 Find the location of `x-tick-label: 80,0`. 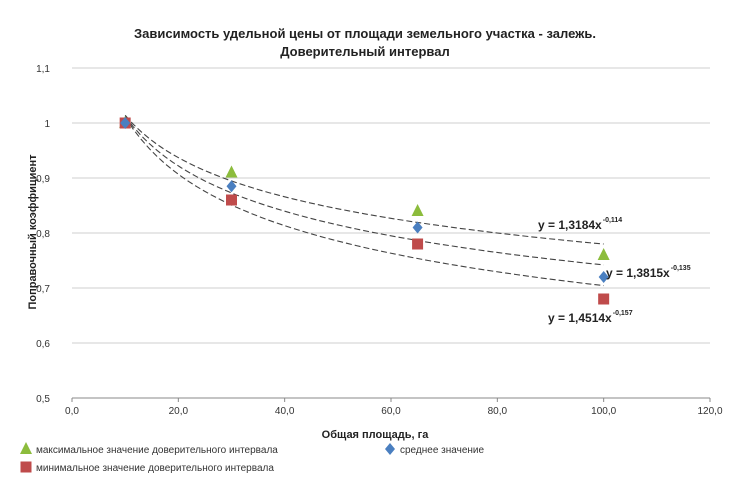

x-tick-label: 80,0 is located at coordinates (498, 411).